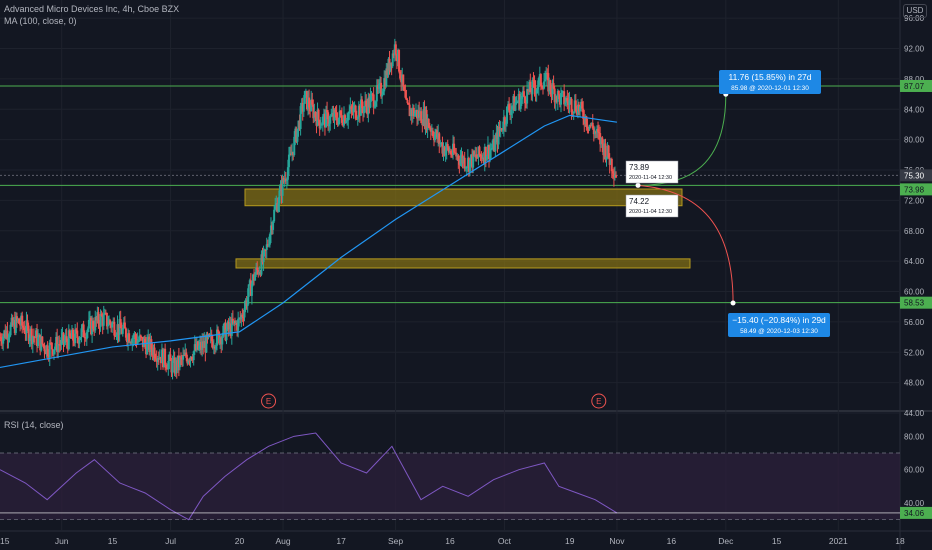 Image resolution: width=932 pixels, height=550 pixels. Describe the element at coordinates (914, 49) in the screenshot. I see `price-tick-label: 92.00` at that location.